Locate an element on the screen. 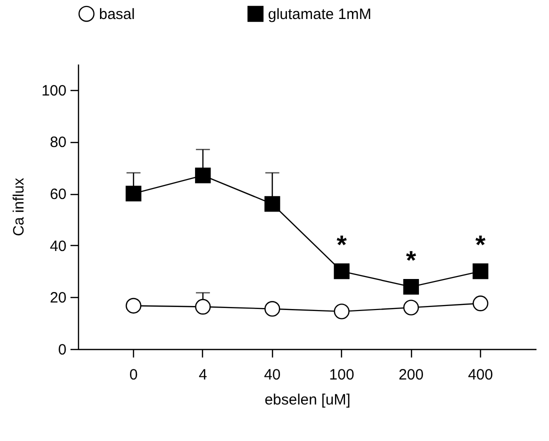  y-tick-label: 100 is located at coordinates (53, 91).